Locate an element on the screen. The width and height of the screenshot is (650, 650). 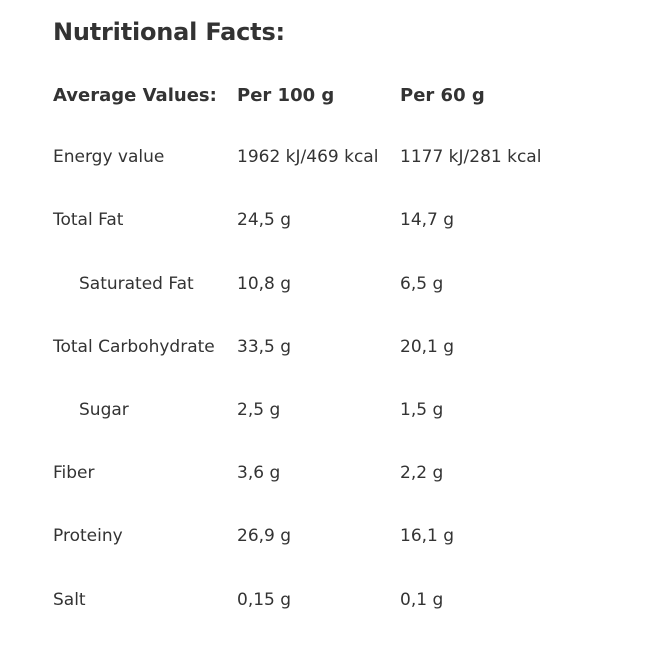
table-row-total-carbohydrate: Total Carbohydrate 33,5 g 20,1 g is located at coordinates (325, 347).